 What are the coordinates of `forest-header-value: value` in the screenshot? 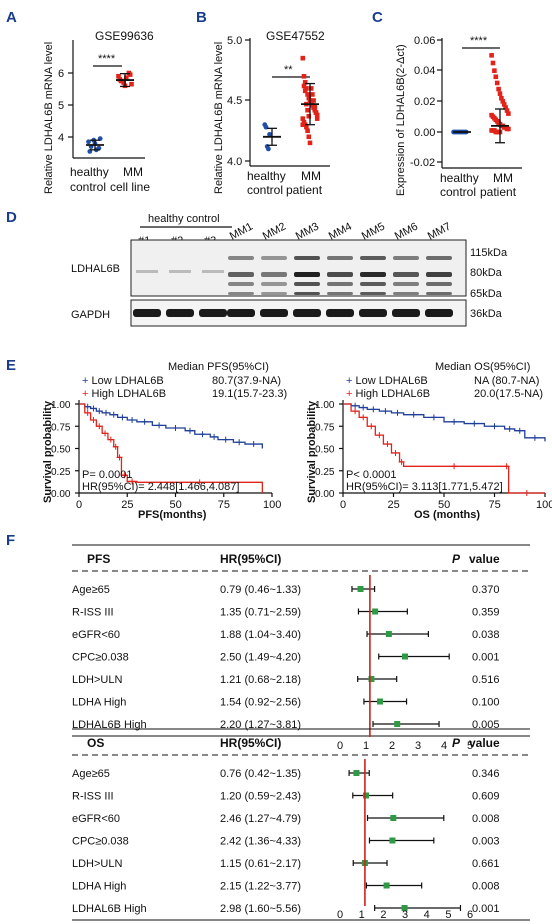 It's located at (484, 743).